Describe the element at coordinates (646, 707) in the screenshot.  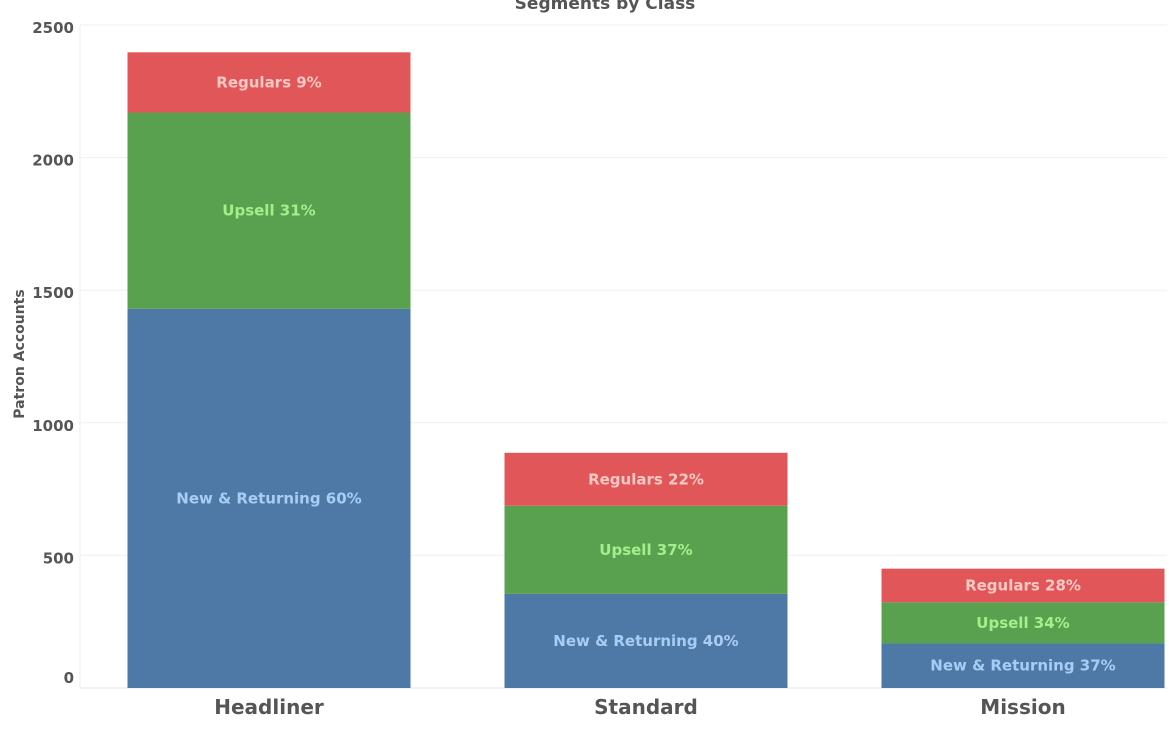
I see `x-category-label: Standard` at that location.